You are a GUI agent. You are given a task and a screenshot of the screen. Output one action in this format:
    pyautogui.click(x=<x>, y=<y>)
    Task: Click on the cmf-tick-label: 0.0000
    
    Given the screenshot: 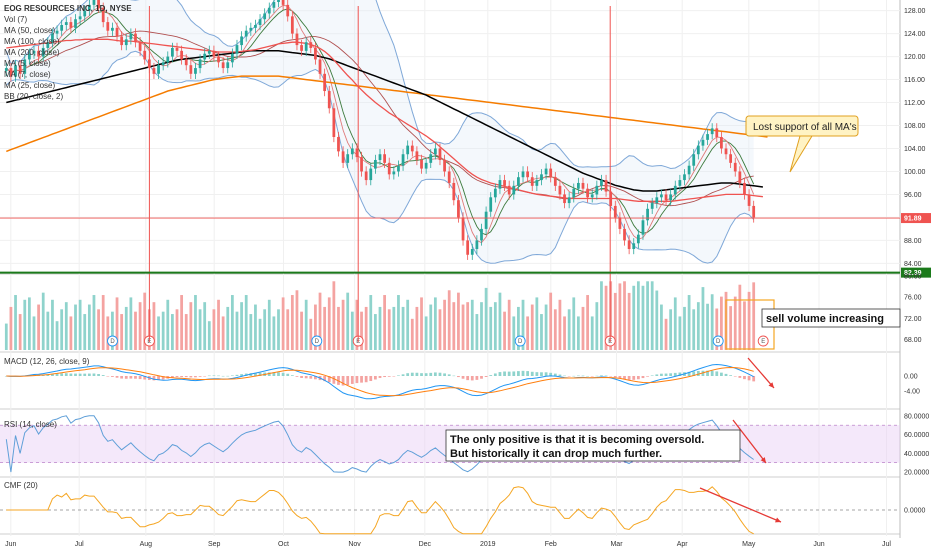 What is the action you would take?
    pyautogui.click(x=915, y=511)
    